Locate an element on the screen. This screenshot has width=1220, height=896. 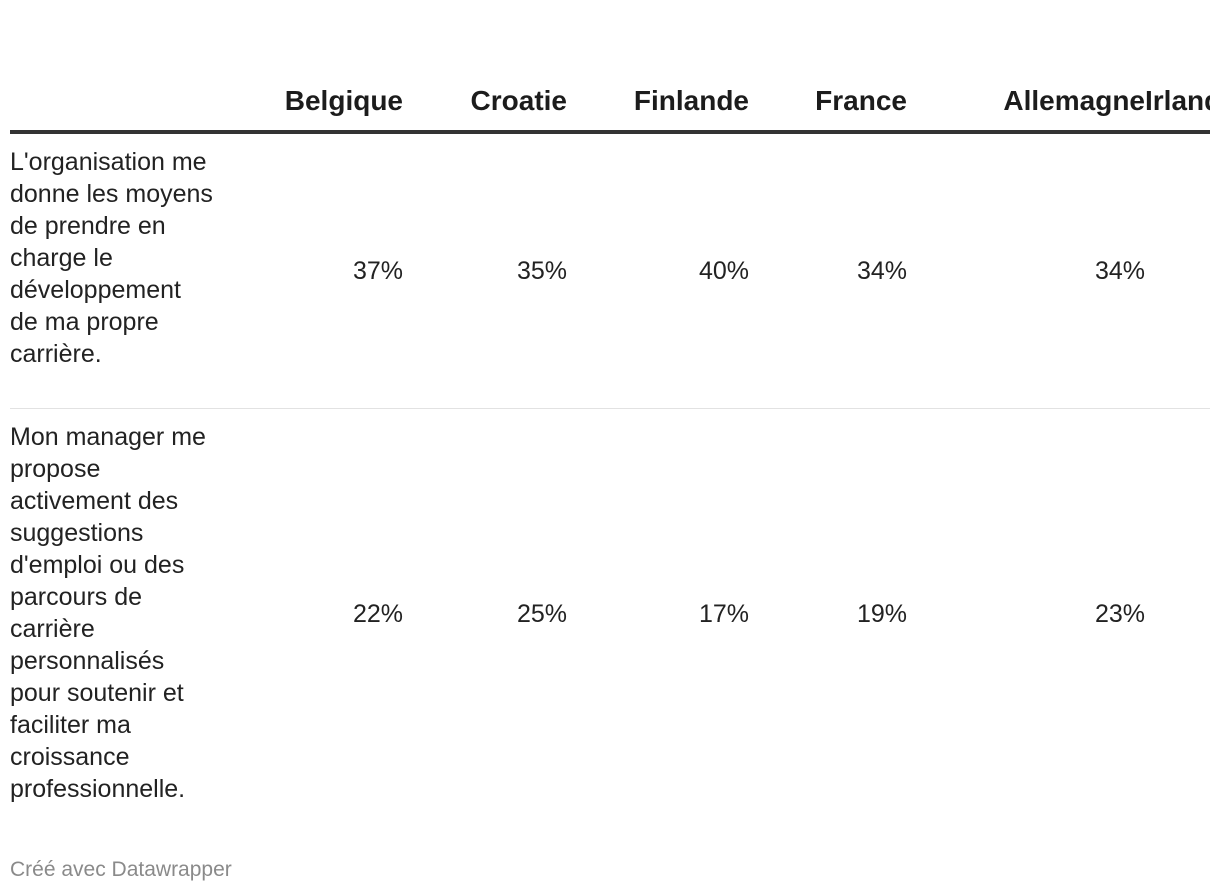
header-corner is located at coordinates (112, 103).